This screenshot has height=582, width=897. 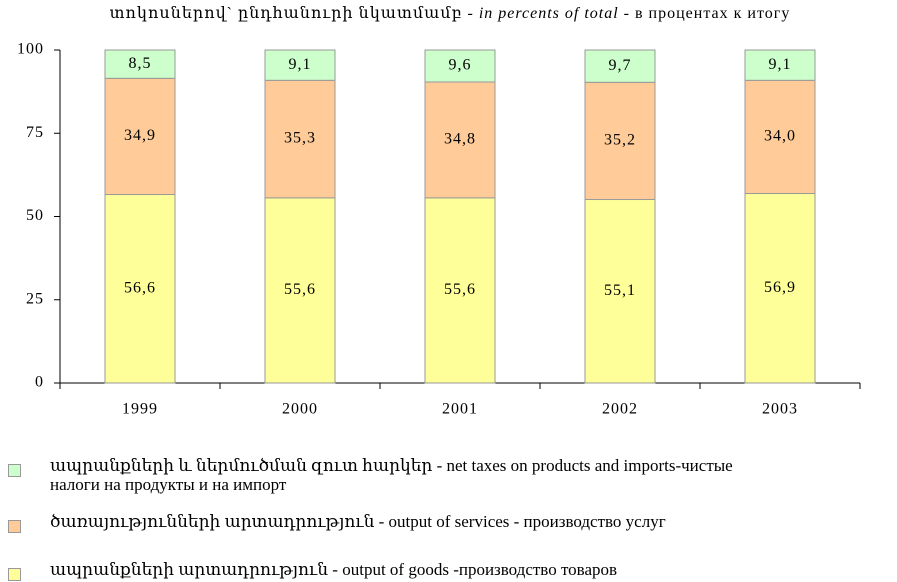 What do you see at coordinates (39, 382) in the screenshot?
I see `y-tick-label: 0` at bounding box center [39, 382].